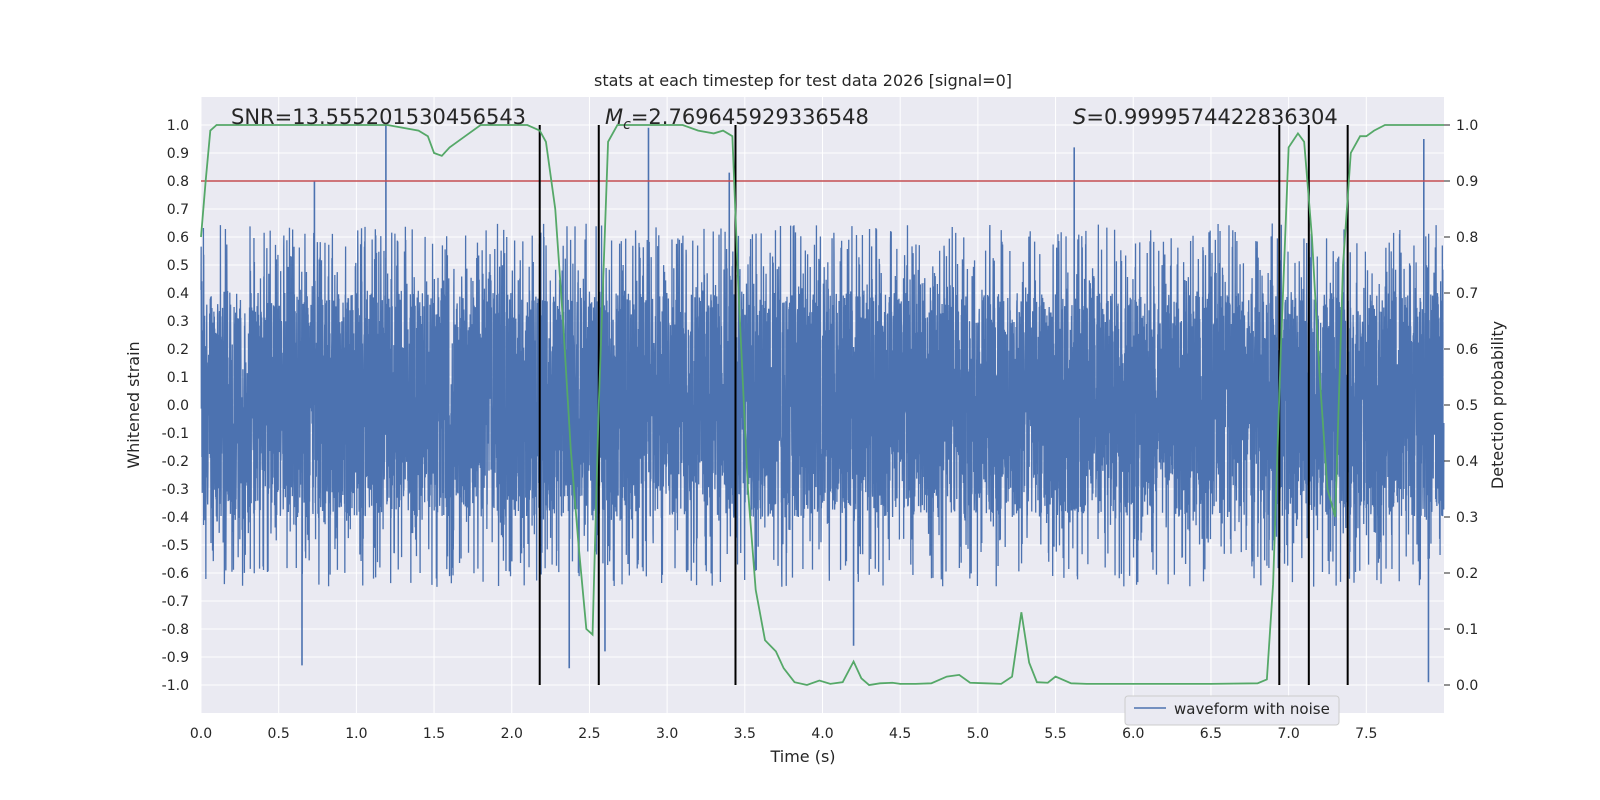  I want to click on chirp-mass-annotation: Mc=2.769645929336548, so click(737, 119).